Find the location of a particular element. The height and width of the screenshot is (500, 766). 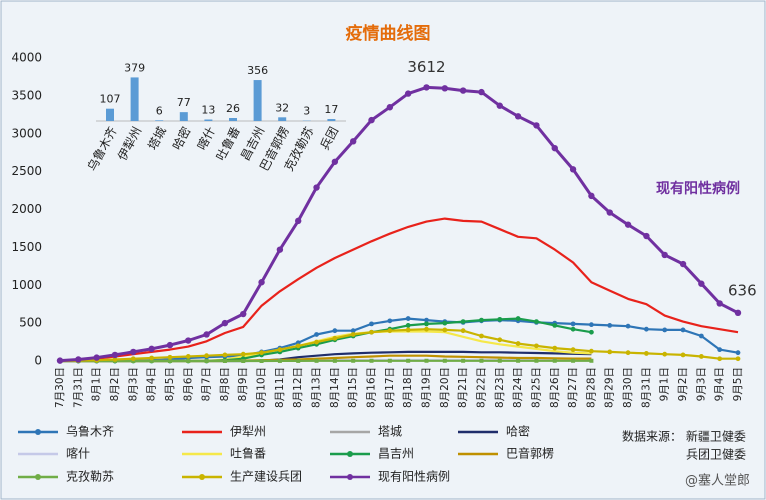

legend-label: 克孜勒苏 is located at coordinates (90, 477).